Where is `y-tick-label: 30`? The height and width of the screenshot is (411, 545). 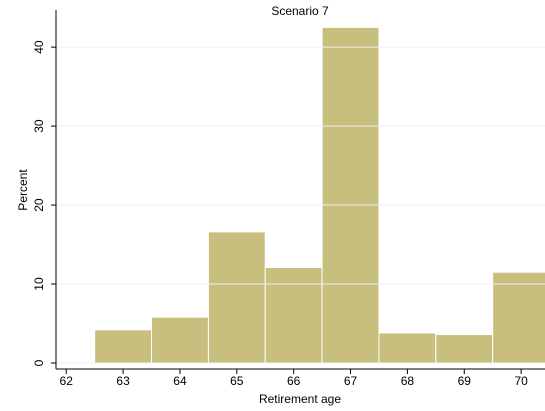
y-tick-label: 30 is located at coordinates (39, 126).